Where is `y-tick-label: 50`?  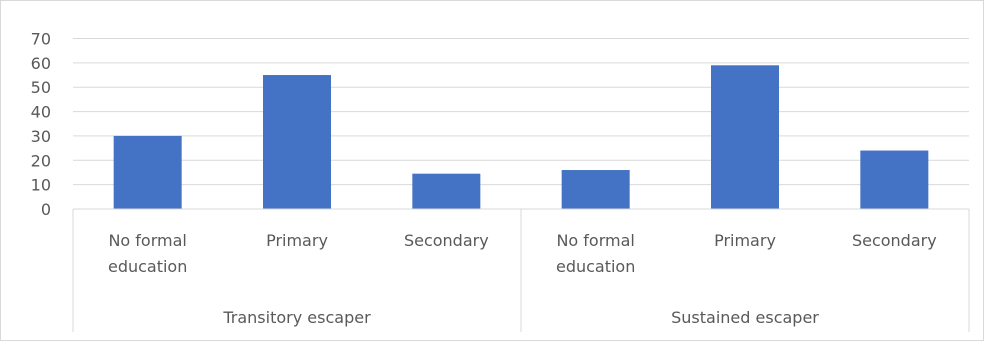 y-tick-label: 50 is located at coordinates (41, 87).